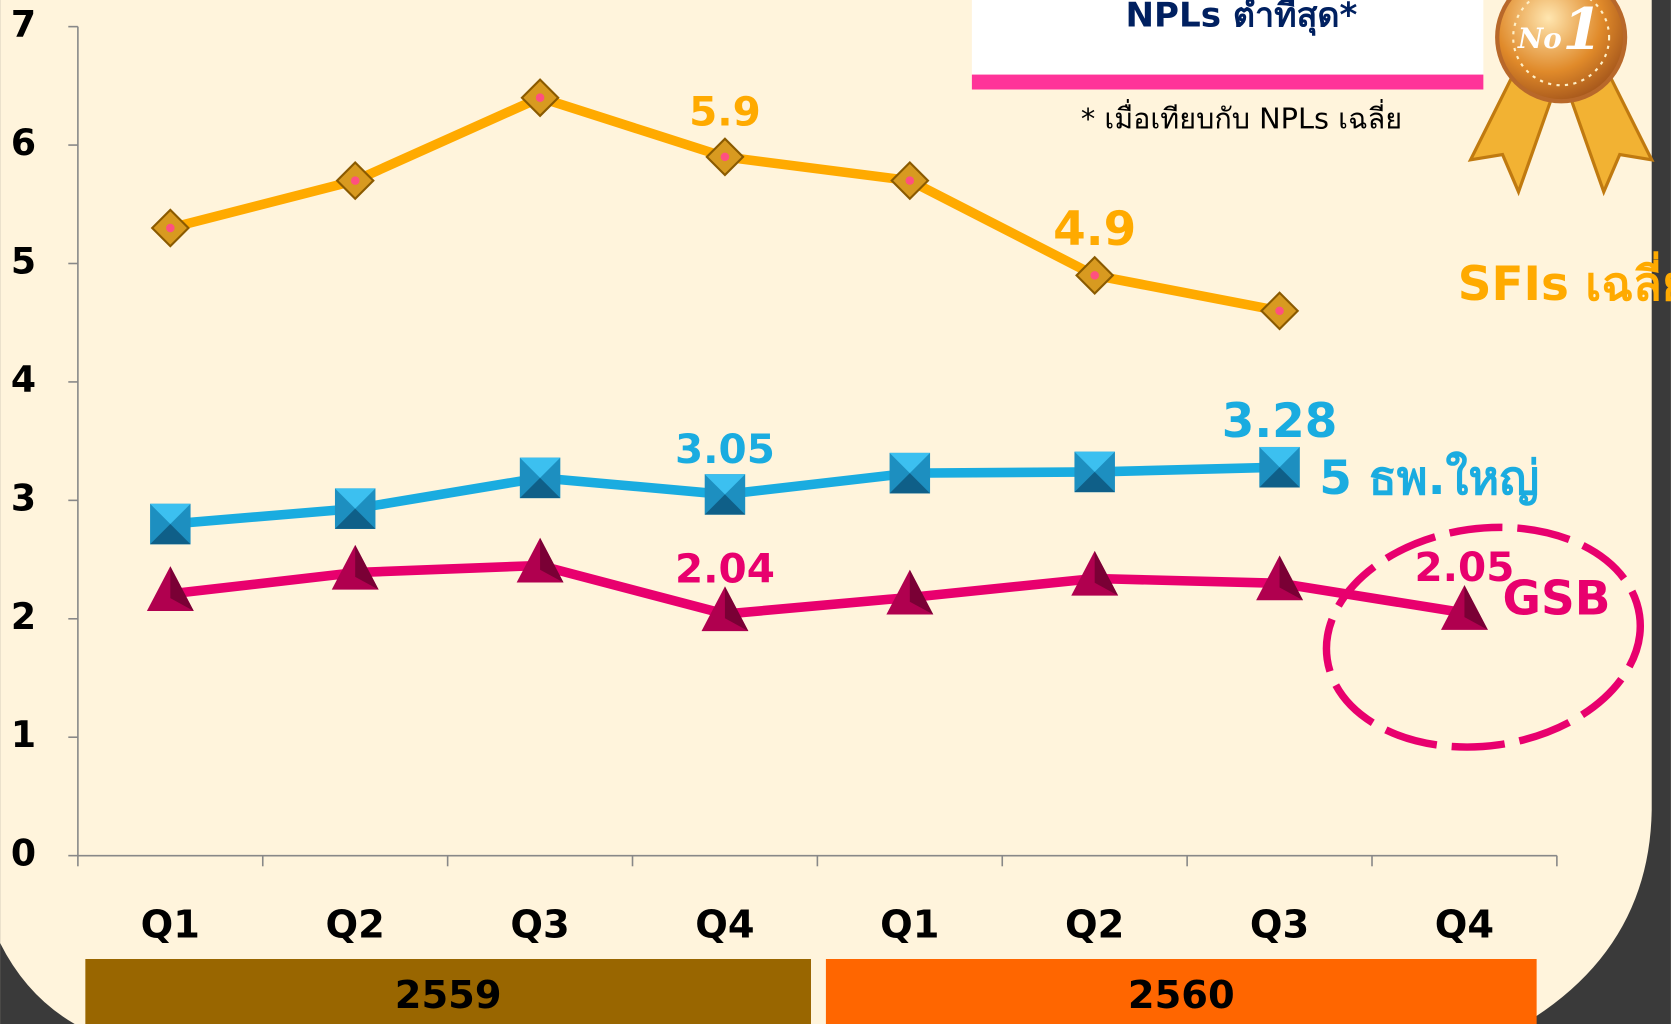 The height and width of the screenshot is (1024, 1671). What do you see at coordinates (23, 260) in the screenshot?
I see `y-tick-label: 5` at bounding box center [23, 260].